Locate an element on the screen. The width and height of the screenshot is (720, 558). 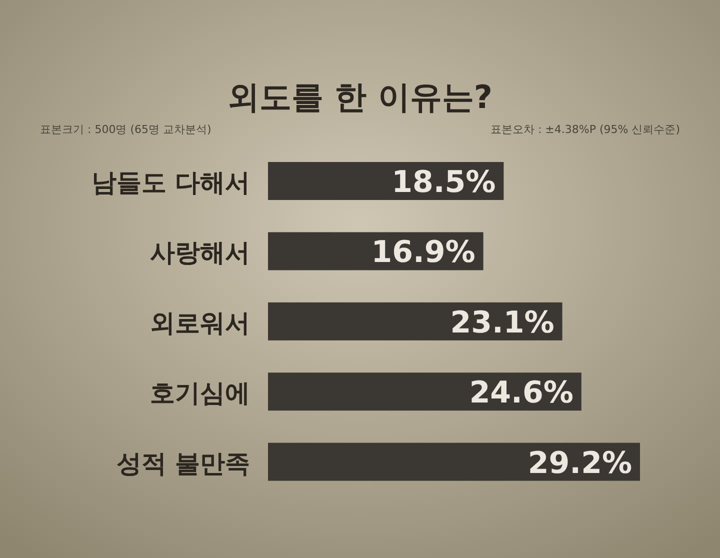
y-tick-label: 남들도 다해서 is located at coordinates (170, 182).